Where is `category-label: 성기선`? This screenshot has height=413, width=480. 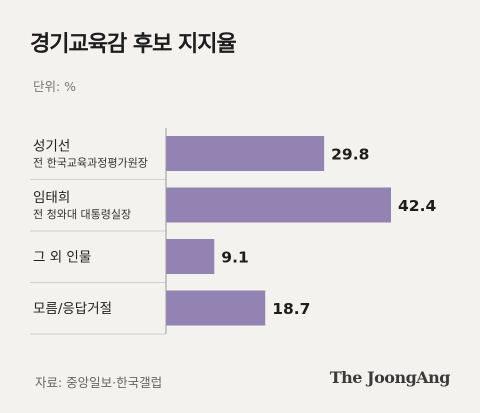
category-label: 성기선 is located at coordinates (51, 147).